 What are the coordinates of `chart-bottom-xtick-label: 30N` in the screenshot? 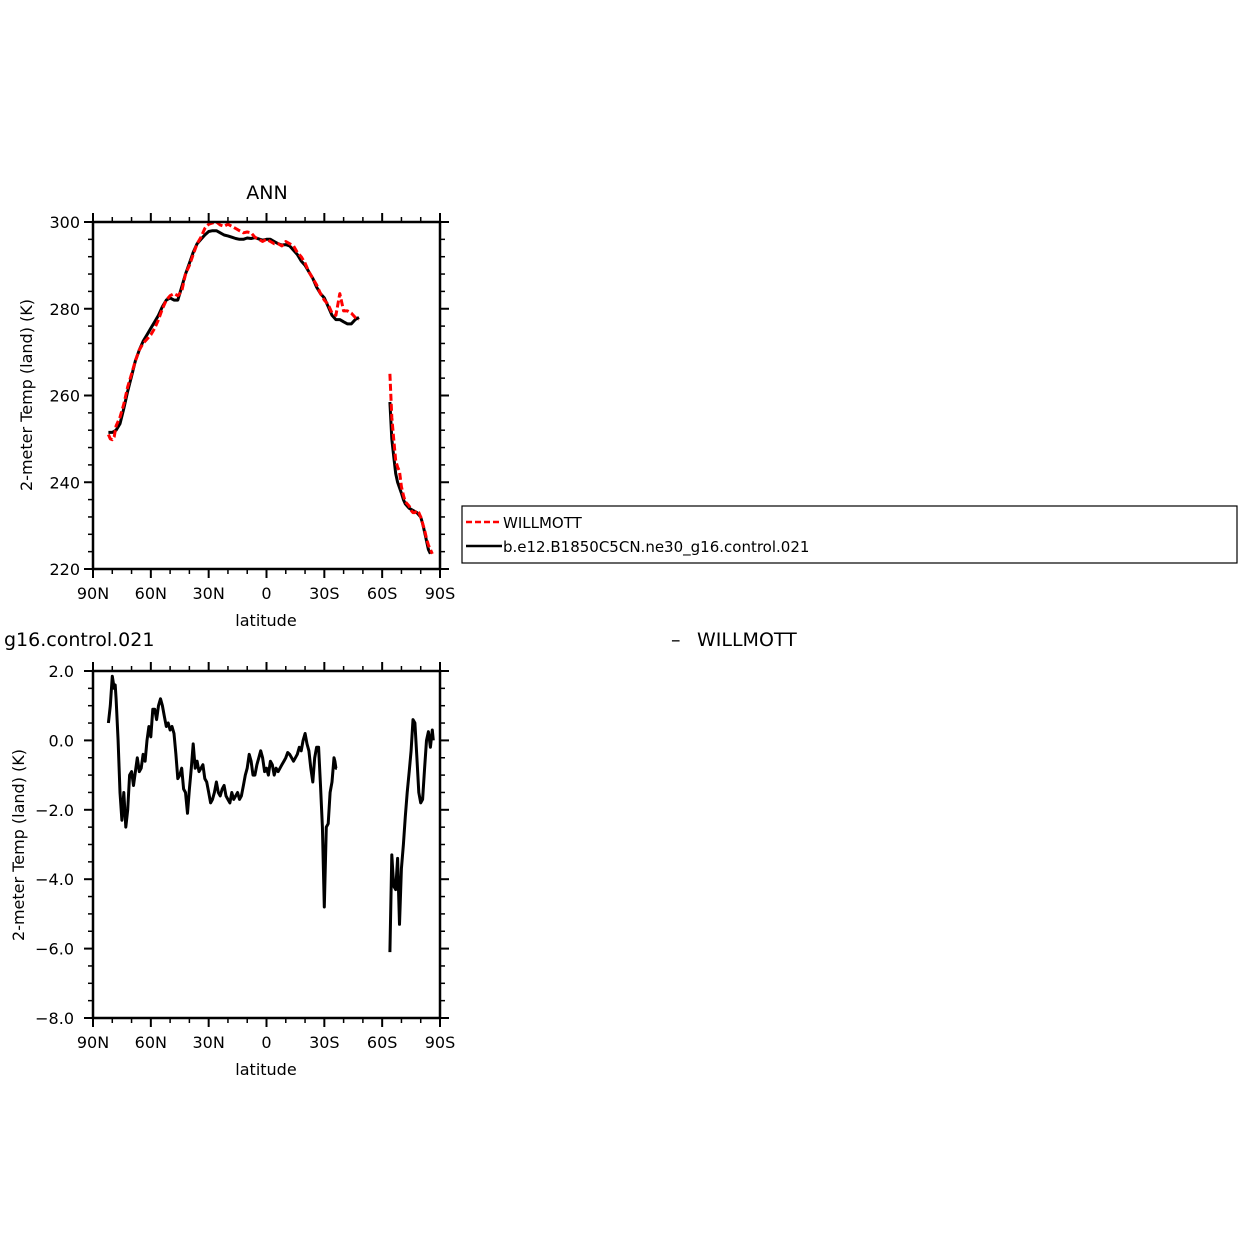 It's located at (209, 1042).